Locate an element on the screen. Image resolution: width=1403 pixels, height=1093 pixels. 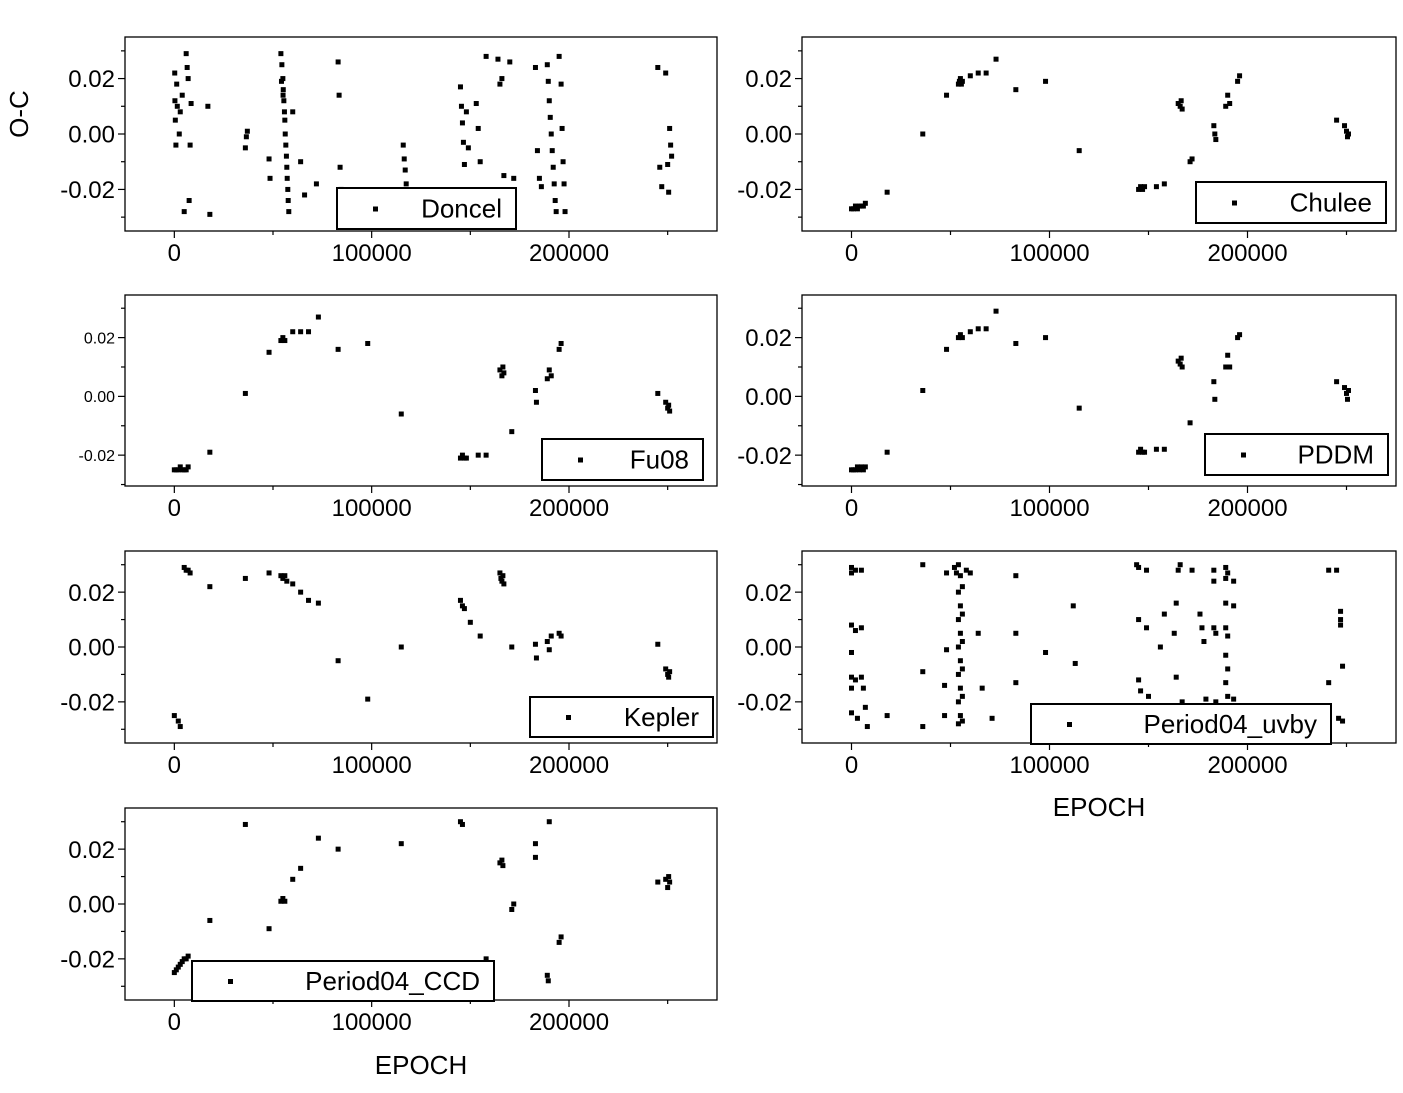
x-axis-label: EPOCH is located at coordinates (421, 1065).